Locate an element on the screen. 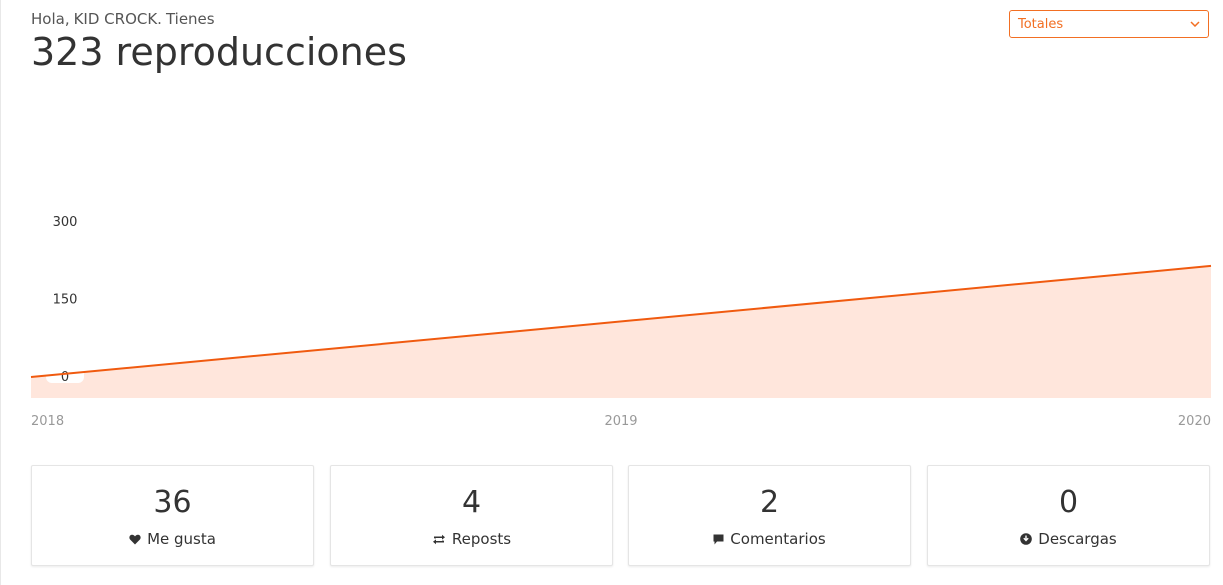 This screenshot has height=585, width=1223. period-select-value: Totales is located at coordinates (1041, 24).